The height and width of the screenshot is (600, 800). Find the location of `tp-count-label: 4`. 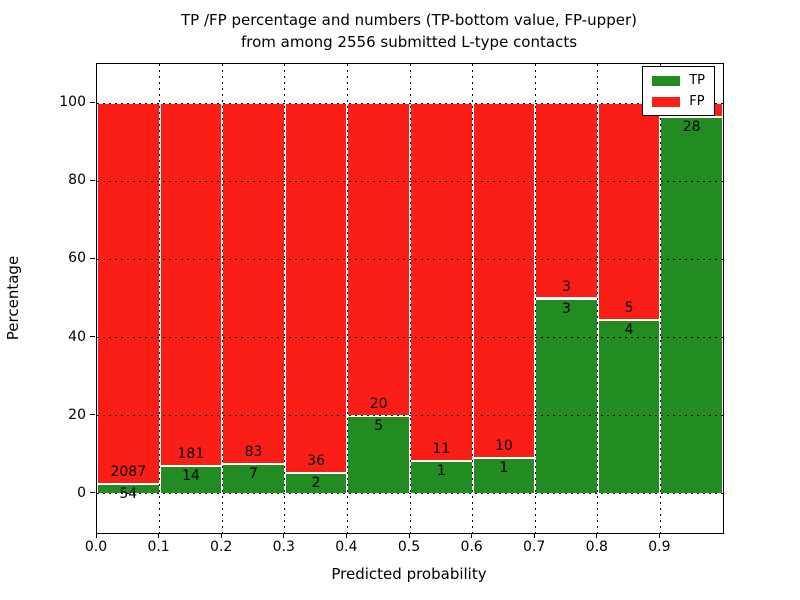

tp-count-label: 4 is located at coordinates (629, 330).